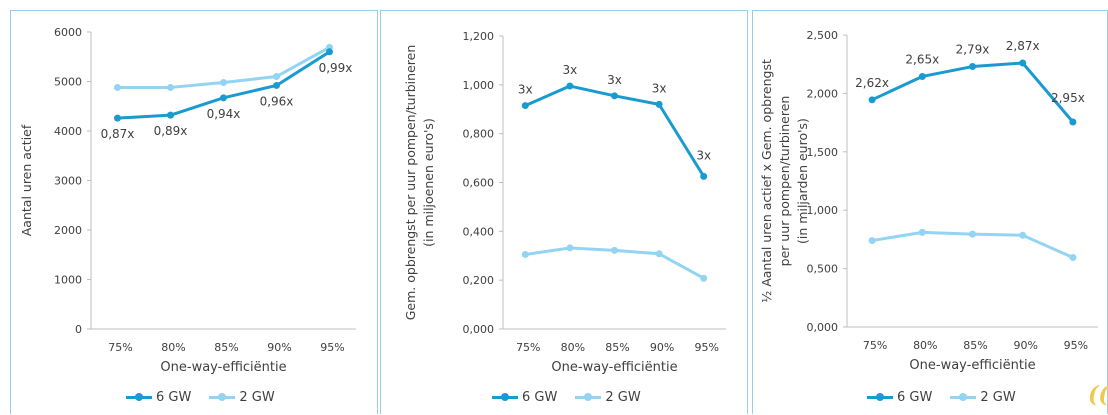  Describe the element at coordinates (78, 329) in the screenshot. I see `y-tick-label: 0` at that location.